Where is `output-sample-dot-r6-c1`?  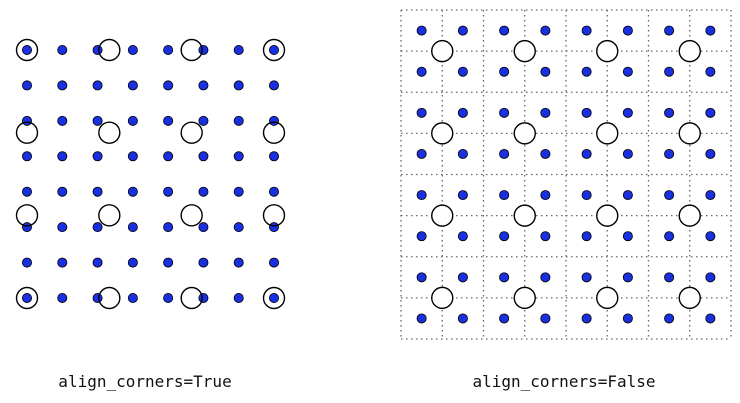
output-sample-dot-r6-c1 is located at coordinates (62, 262).